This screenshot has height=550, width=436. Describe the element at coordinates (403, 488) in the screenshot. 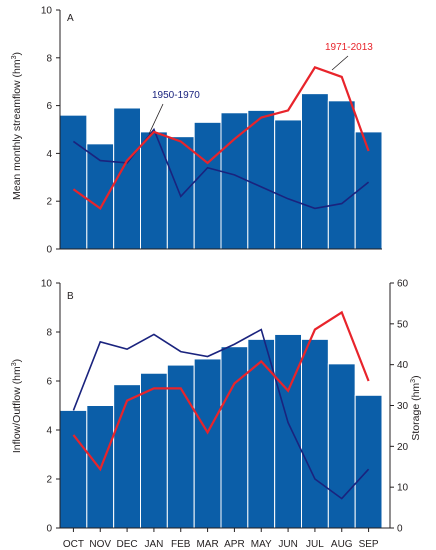

I see `b-right-y-tick-label: 10` at that location.